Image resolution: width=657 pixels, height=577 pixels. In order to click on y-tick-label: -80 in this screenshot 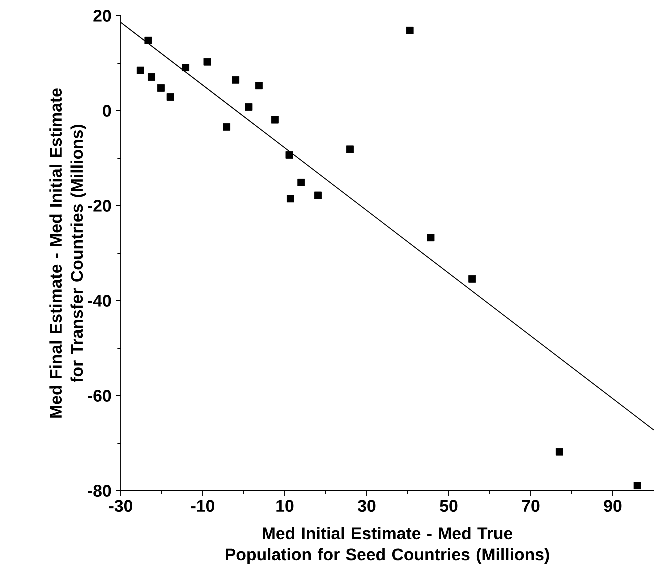, I will do `click(100, 491)`.